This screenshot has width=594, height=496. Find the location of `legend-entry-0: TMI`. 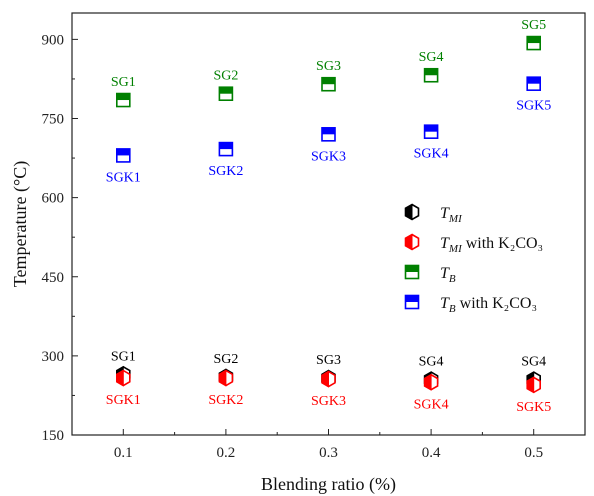

legend-entry-0: TMI is located at coordinates (433, 214).